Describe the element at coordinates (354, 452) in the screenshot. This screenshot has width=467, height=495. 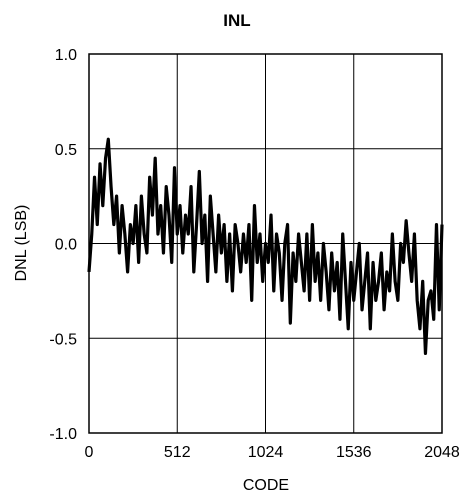
I see `x-tick-label: 1536` at that location.